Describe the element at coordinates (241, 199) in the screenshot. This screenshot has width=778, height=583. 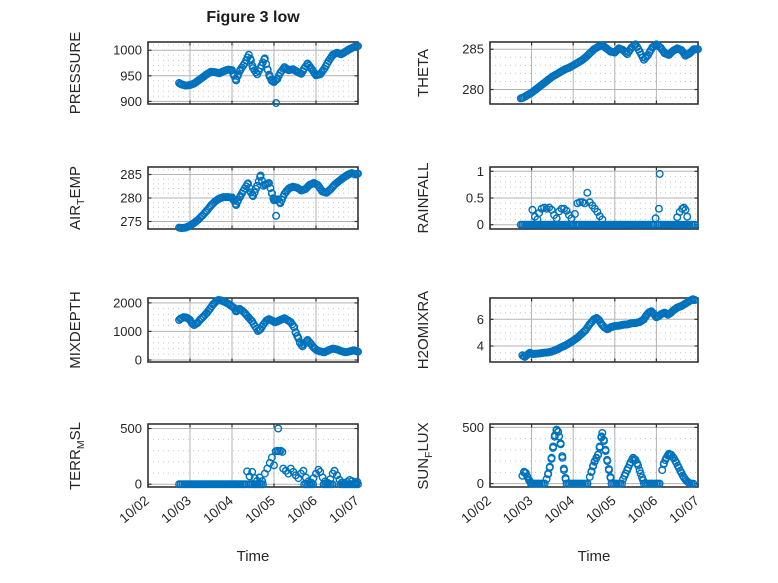
I see `plot-air-temp: 275 280 285` at that location.